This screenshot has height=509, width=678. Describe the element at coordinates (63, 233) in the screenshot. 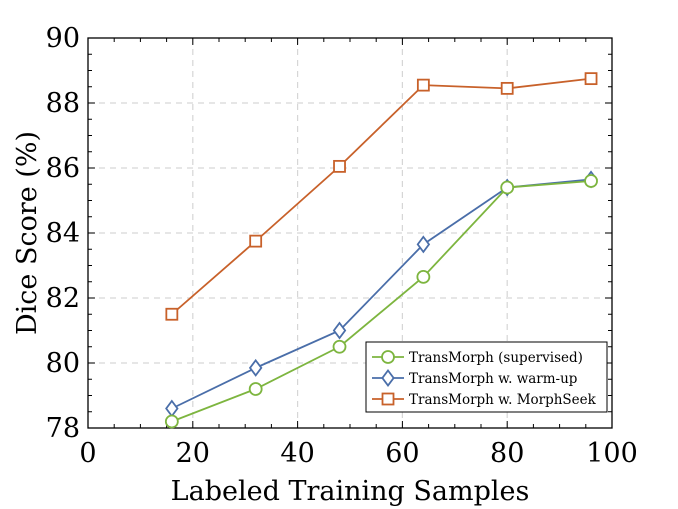

I see `y-tick-label: 84` at that location.